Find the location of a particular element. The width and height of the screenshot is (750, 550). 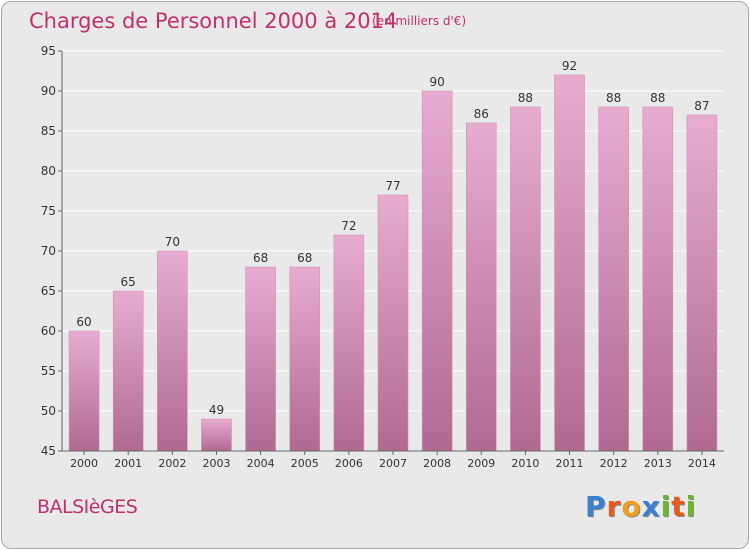

y-tick-label: 55 is located at coordinates (48, 371).